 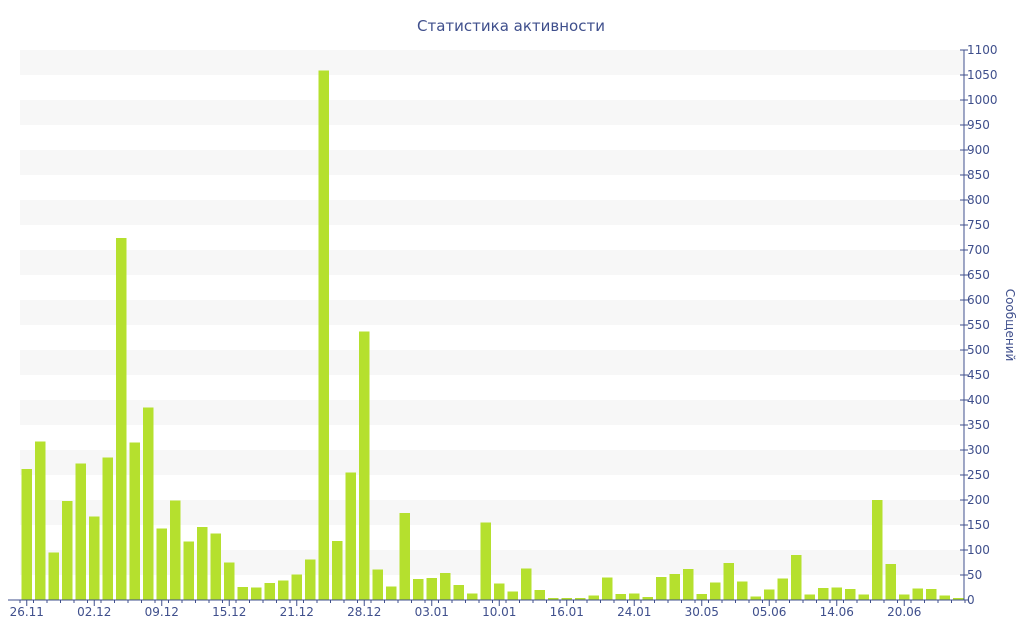 I want to click on x-tick-label: 05.06, so click(x=769, y=612).